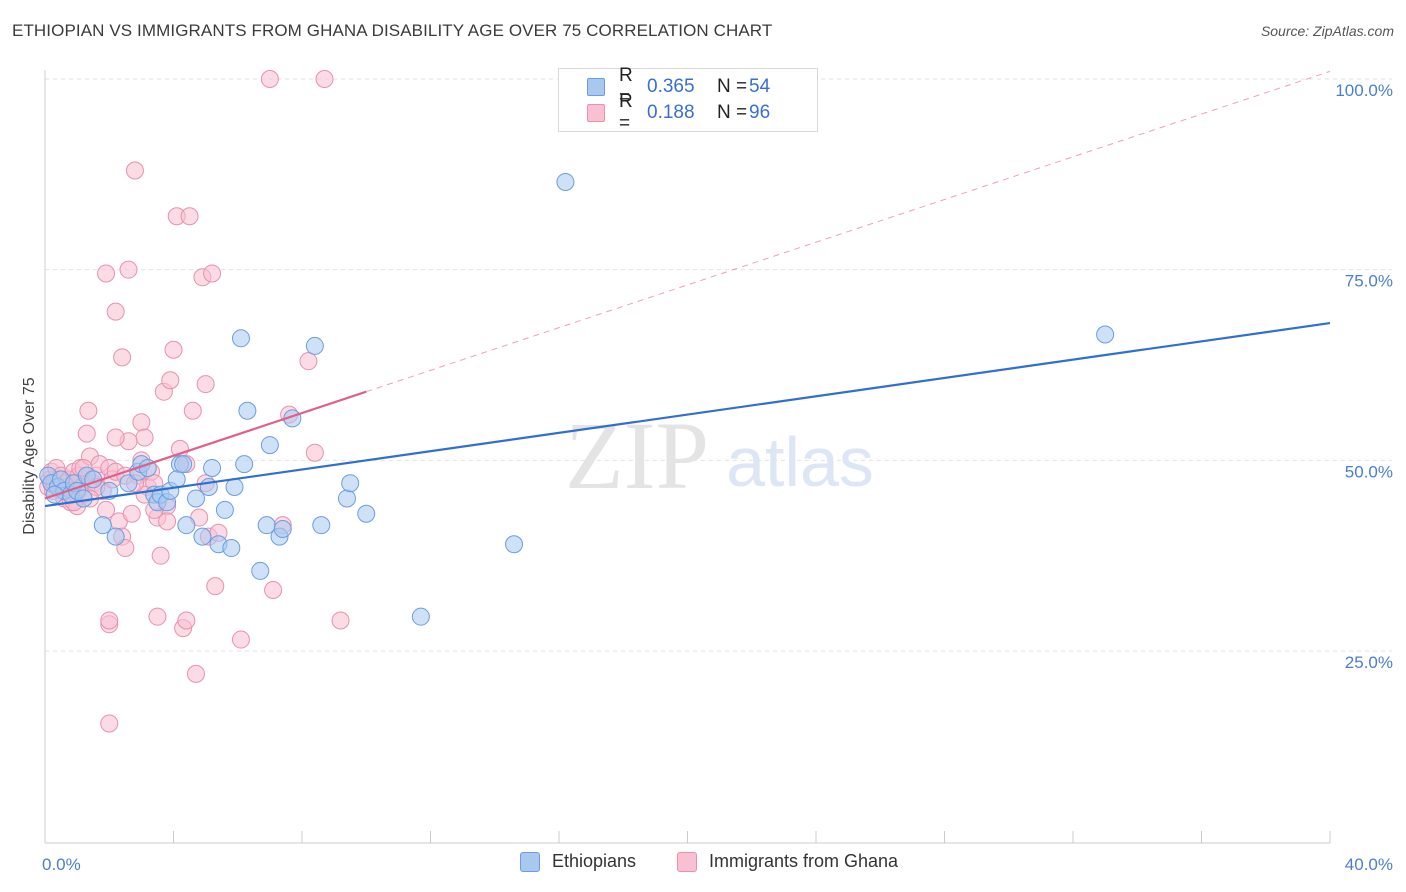  I want to click on legend-swatch-pink, so click(596, 113).